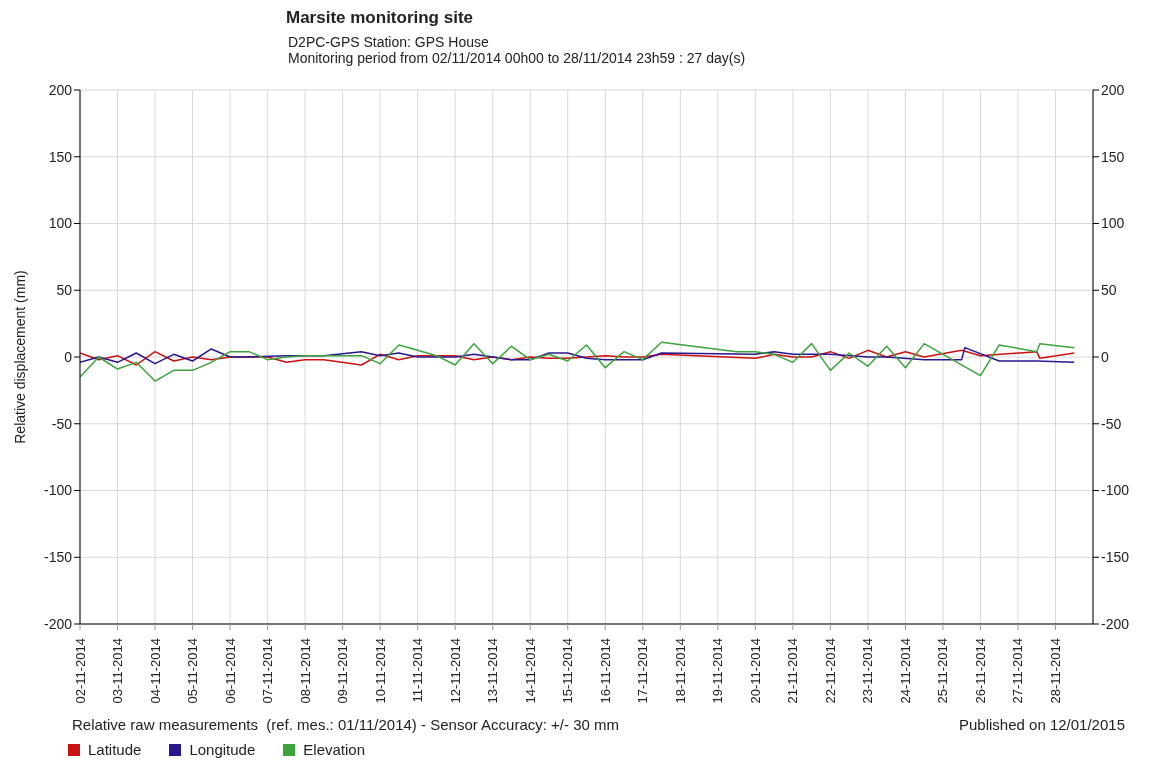 The height and width of the screenshot is (776, 1153). I want to click on y-tick-label: -100, so click(58, 490).